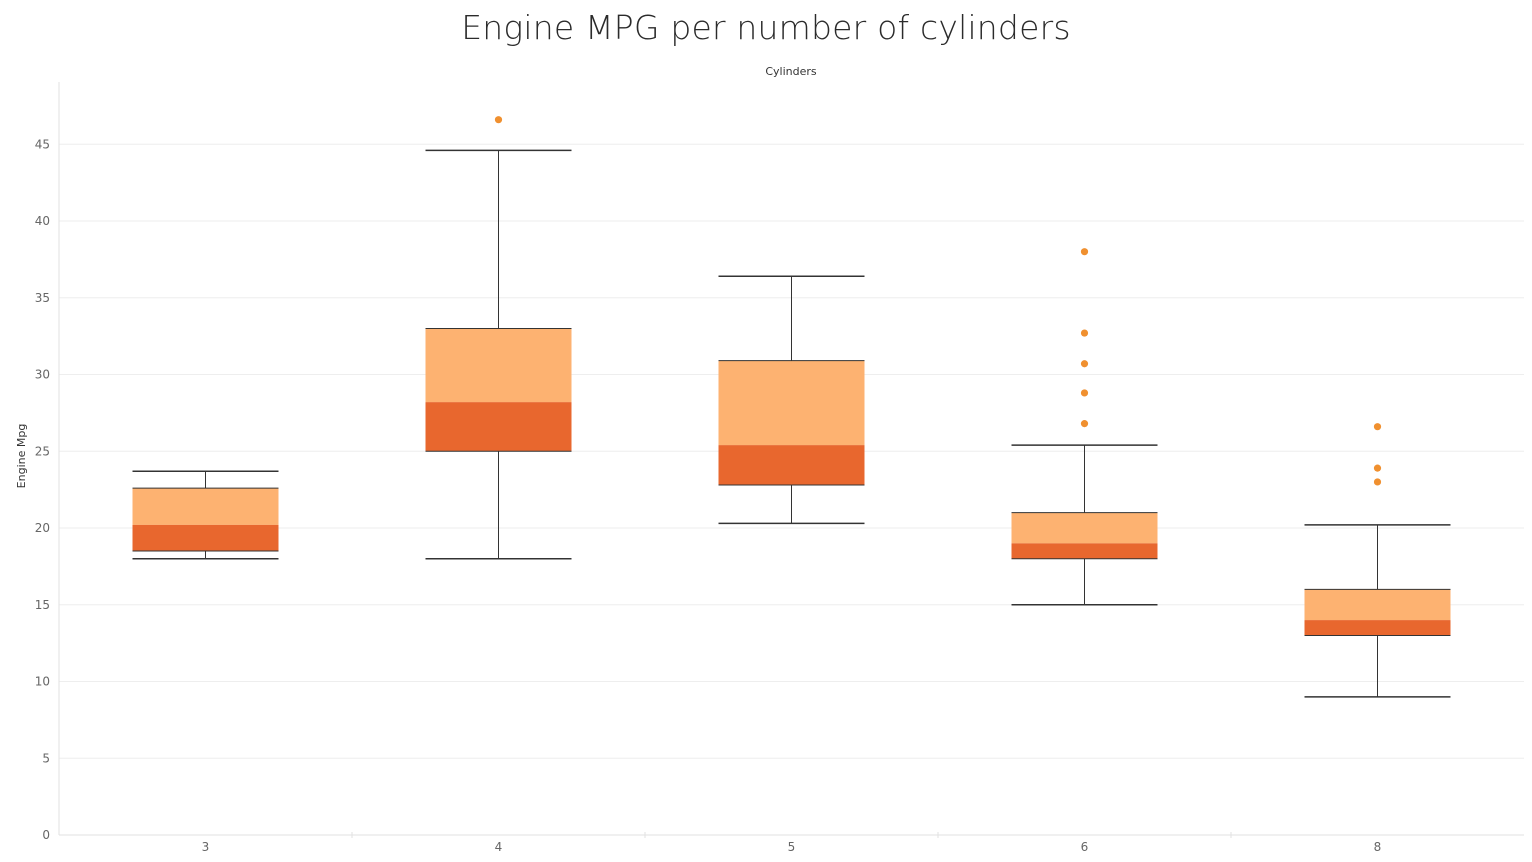 The width and height of the screenshot is (1532, 862). I want to click on x-tick-label-6: 6, so click(1085, 847).